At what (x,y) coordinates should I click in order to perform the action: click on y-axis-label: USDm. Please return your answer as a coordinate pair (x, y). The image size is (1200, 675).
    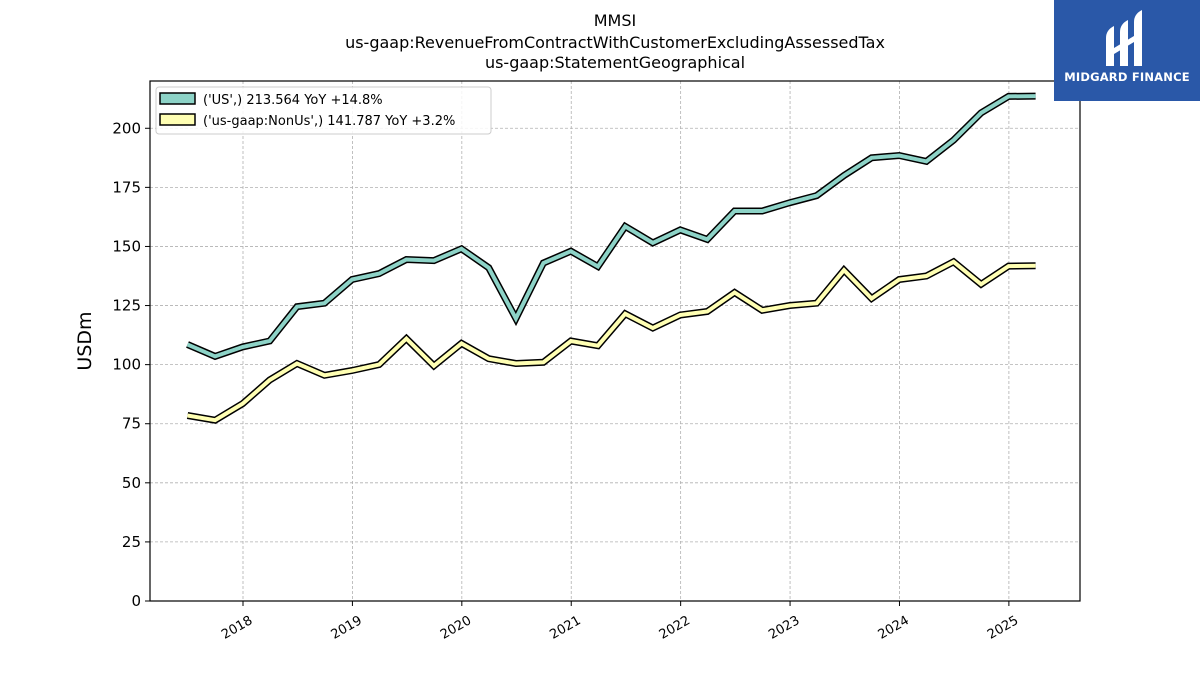
    Looking at the image, I should click on (85, 340).